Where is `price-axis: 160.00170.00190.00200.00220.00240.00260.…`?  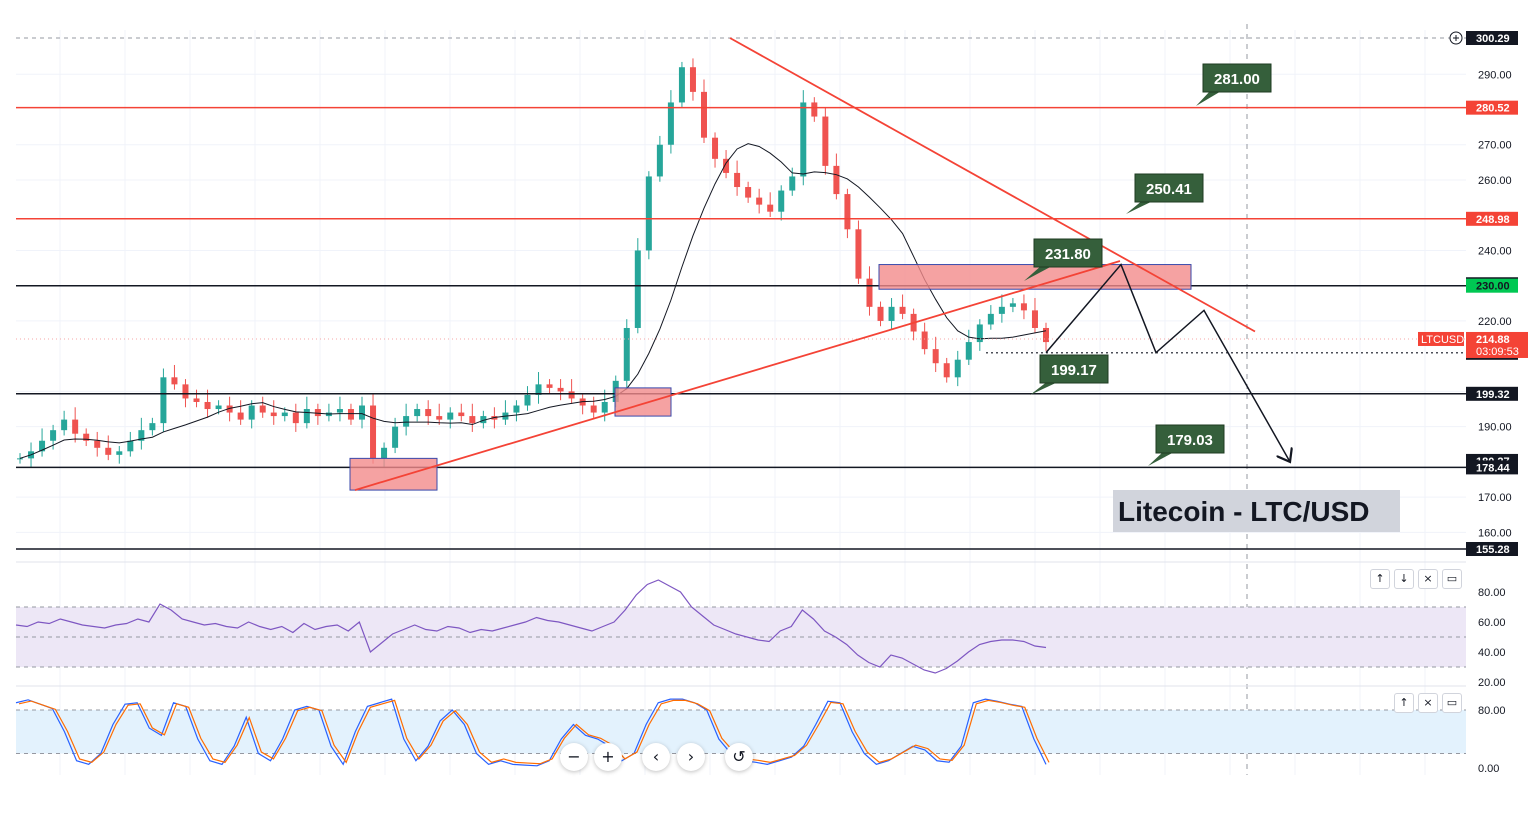
price-axis: 160.00170.00190.00200.00220.00240.00260.… is located at coordinates (1477, 409).